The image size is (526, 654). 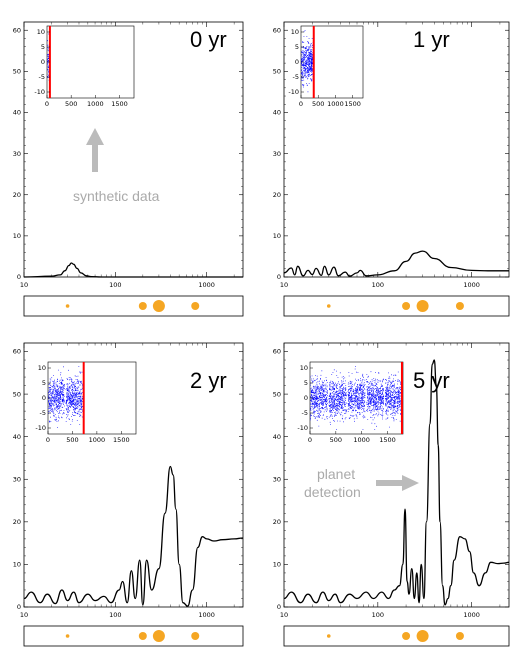 What do you see at coordinates (92, 398) in the screenshot?
I see `inset-frame` at bounding box center [92, 398].